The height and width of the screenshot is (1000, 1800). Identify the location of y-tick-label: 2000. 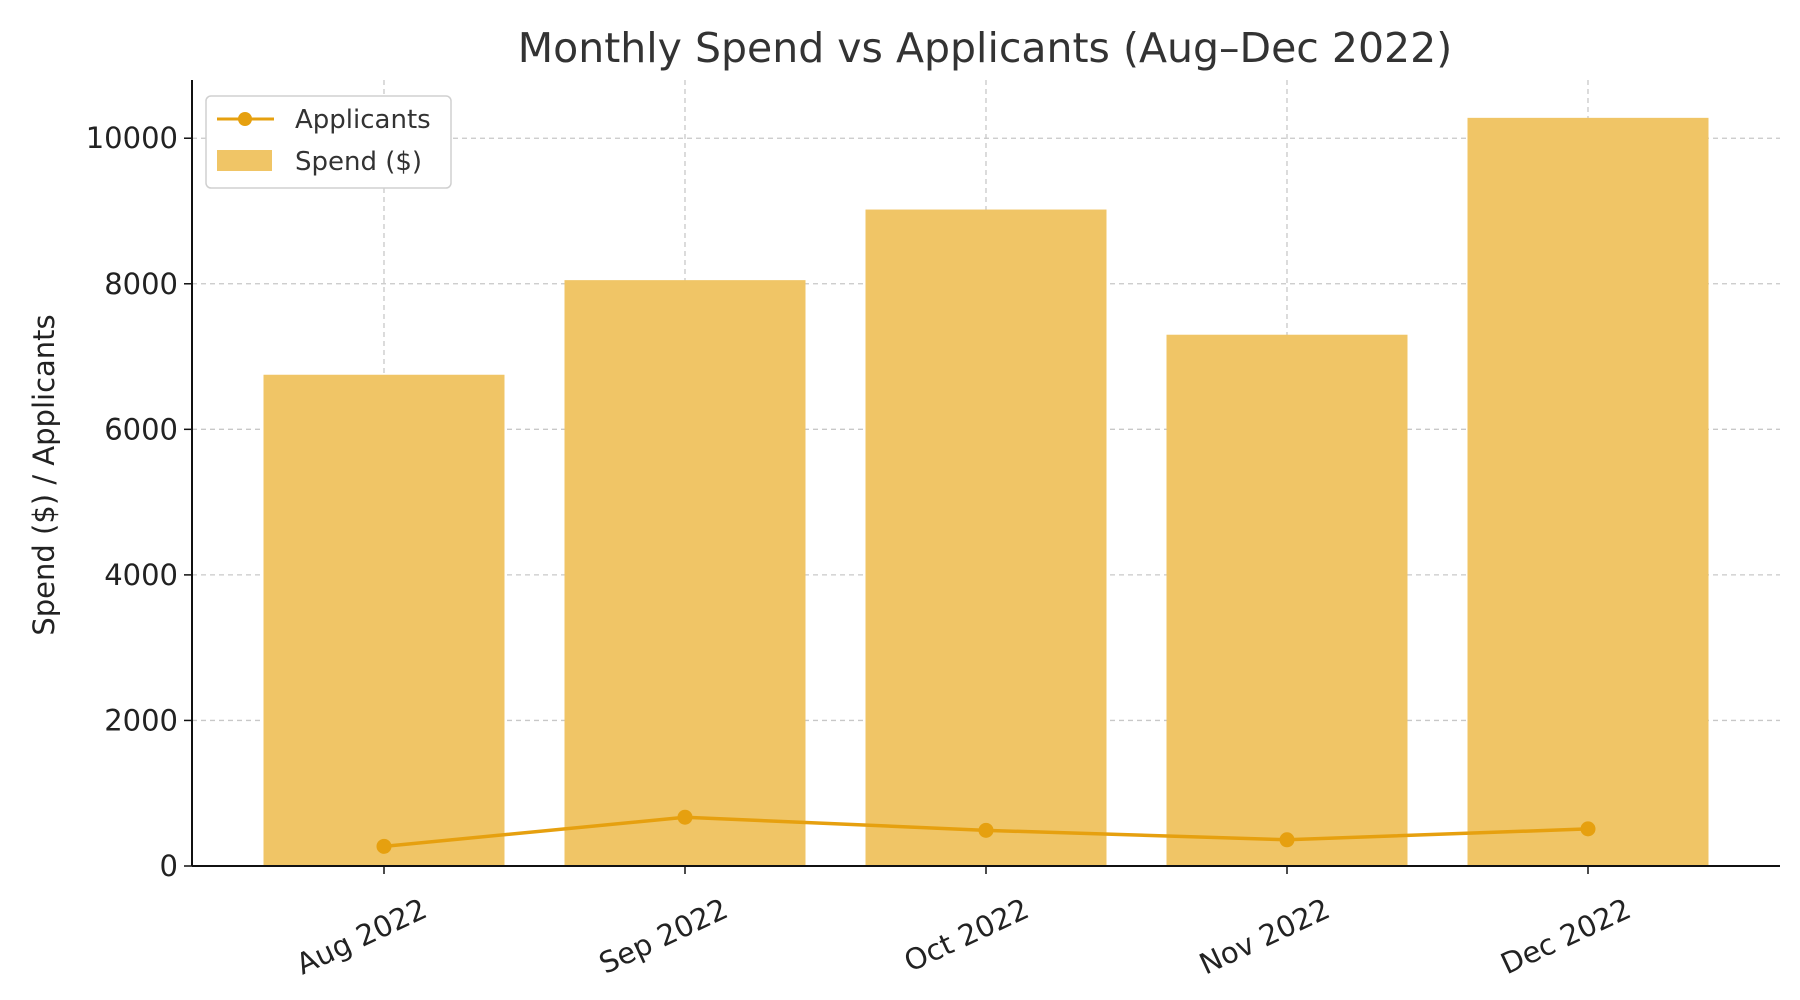
(141, 720).